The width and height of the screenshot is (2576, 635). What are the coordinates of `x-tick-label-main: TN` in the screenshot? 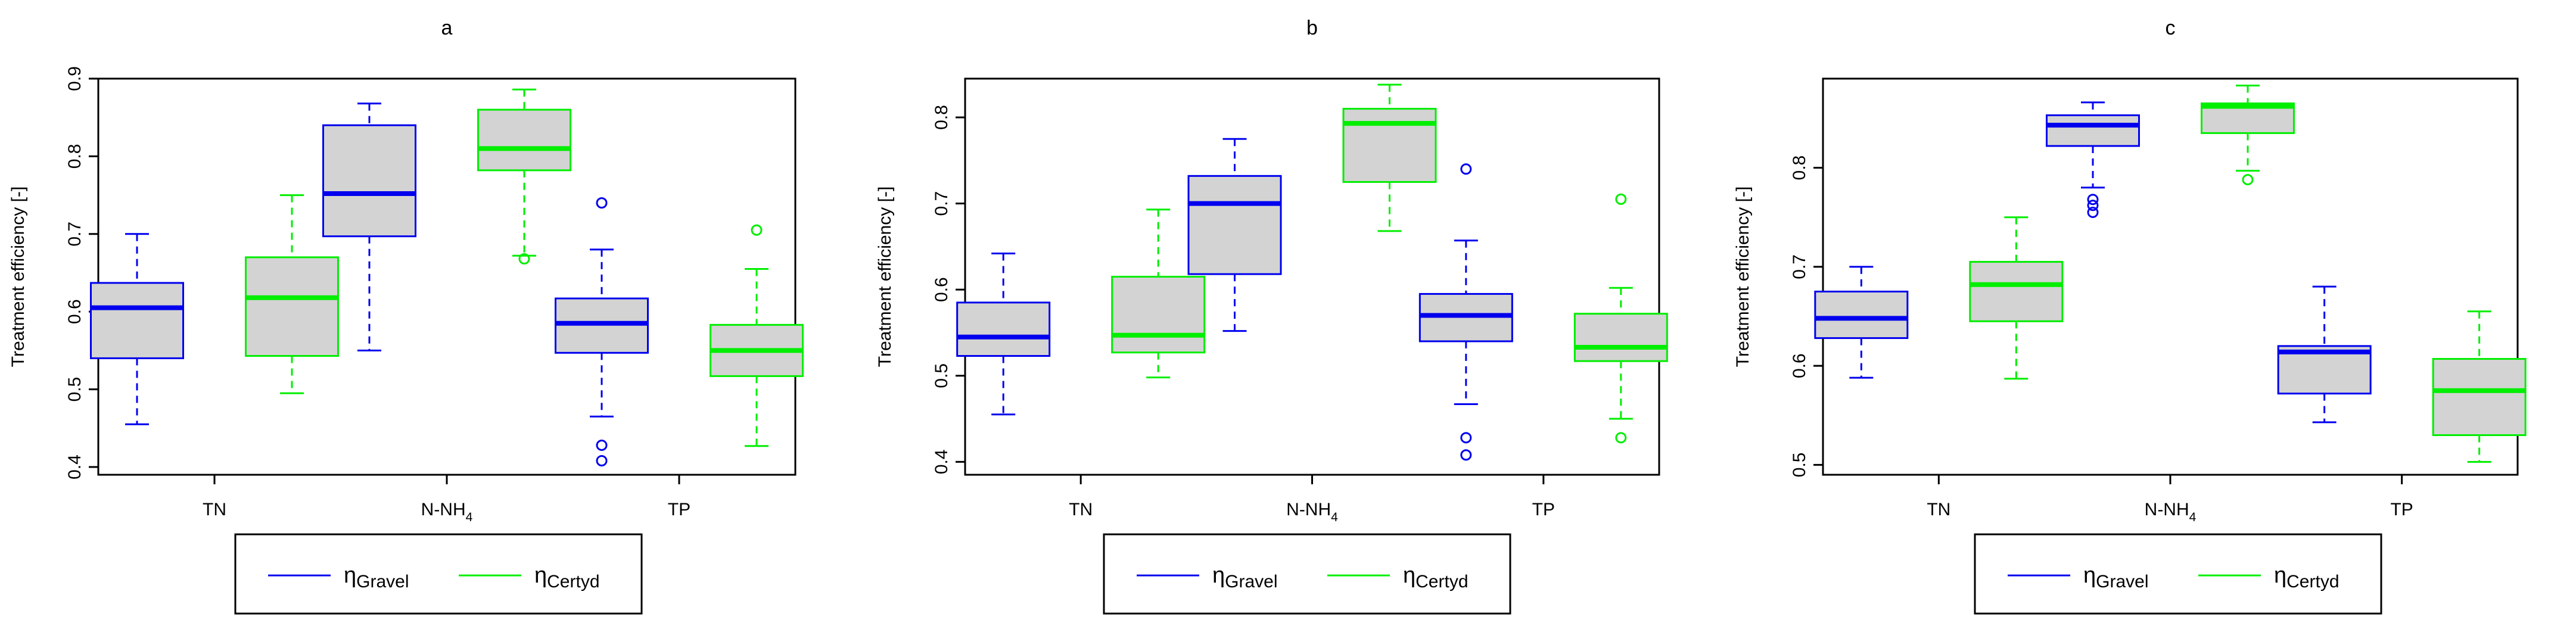 It's located at (1938, 510).